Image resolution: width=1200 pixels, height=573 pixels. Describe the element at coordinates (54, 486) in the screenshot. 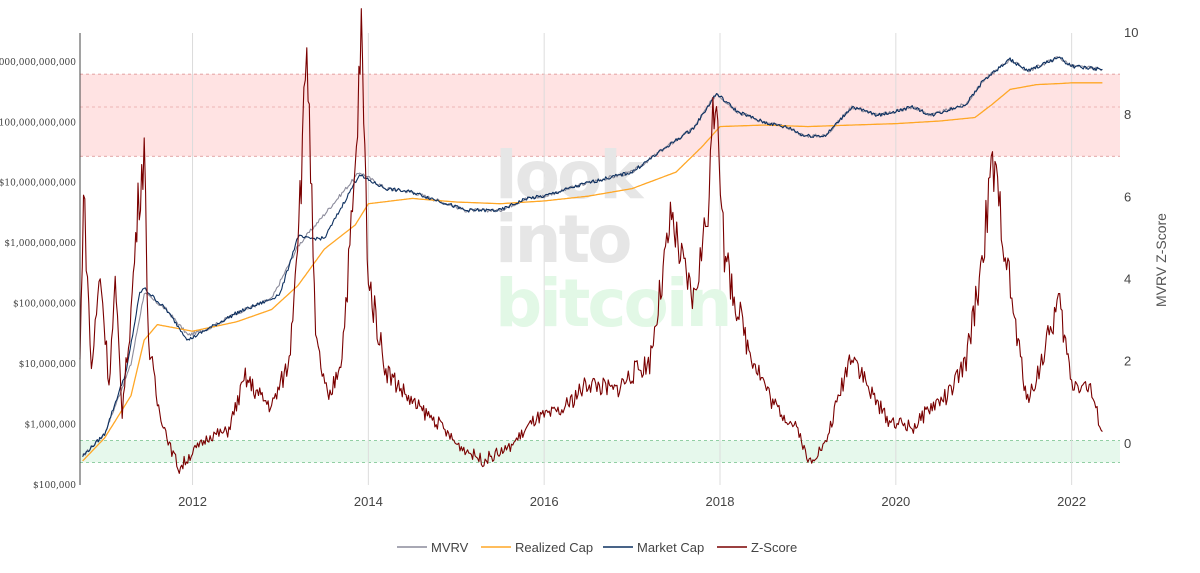

I see `left-tick-label: $100,000` at that location.